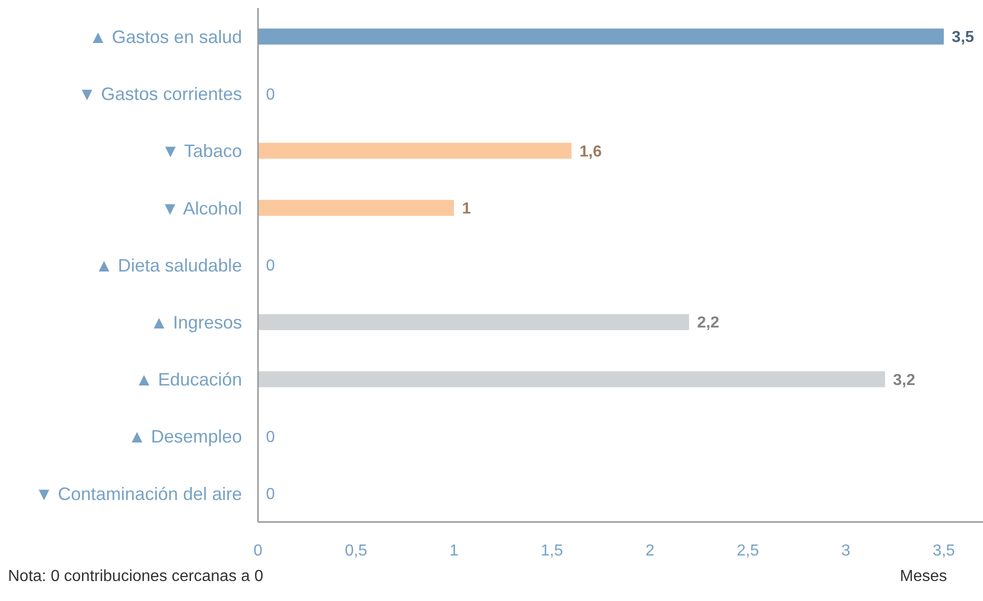 This screenshot has height=601, width=983. What do you see at coordinates (963, 37) in the screenshot?
I see `data-label: 3,5` at bounding box center [963, 37].